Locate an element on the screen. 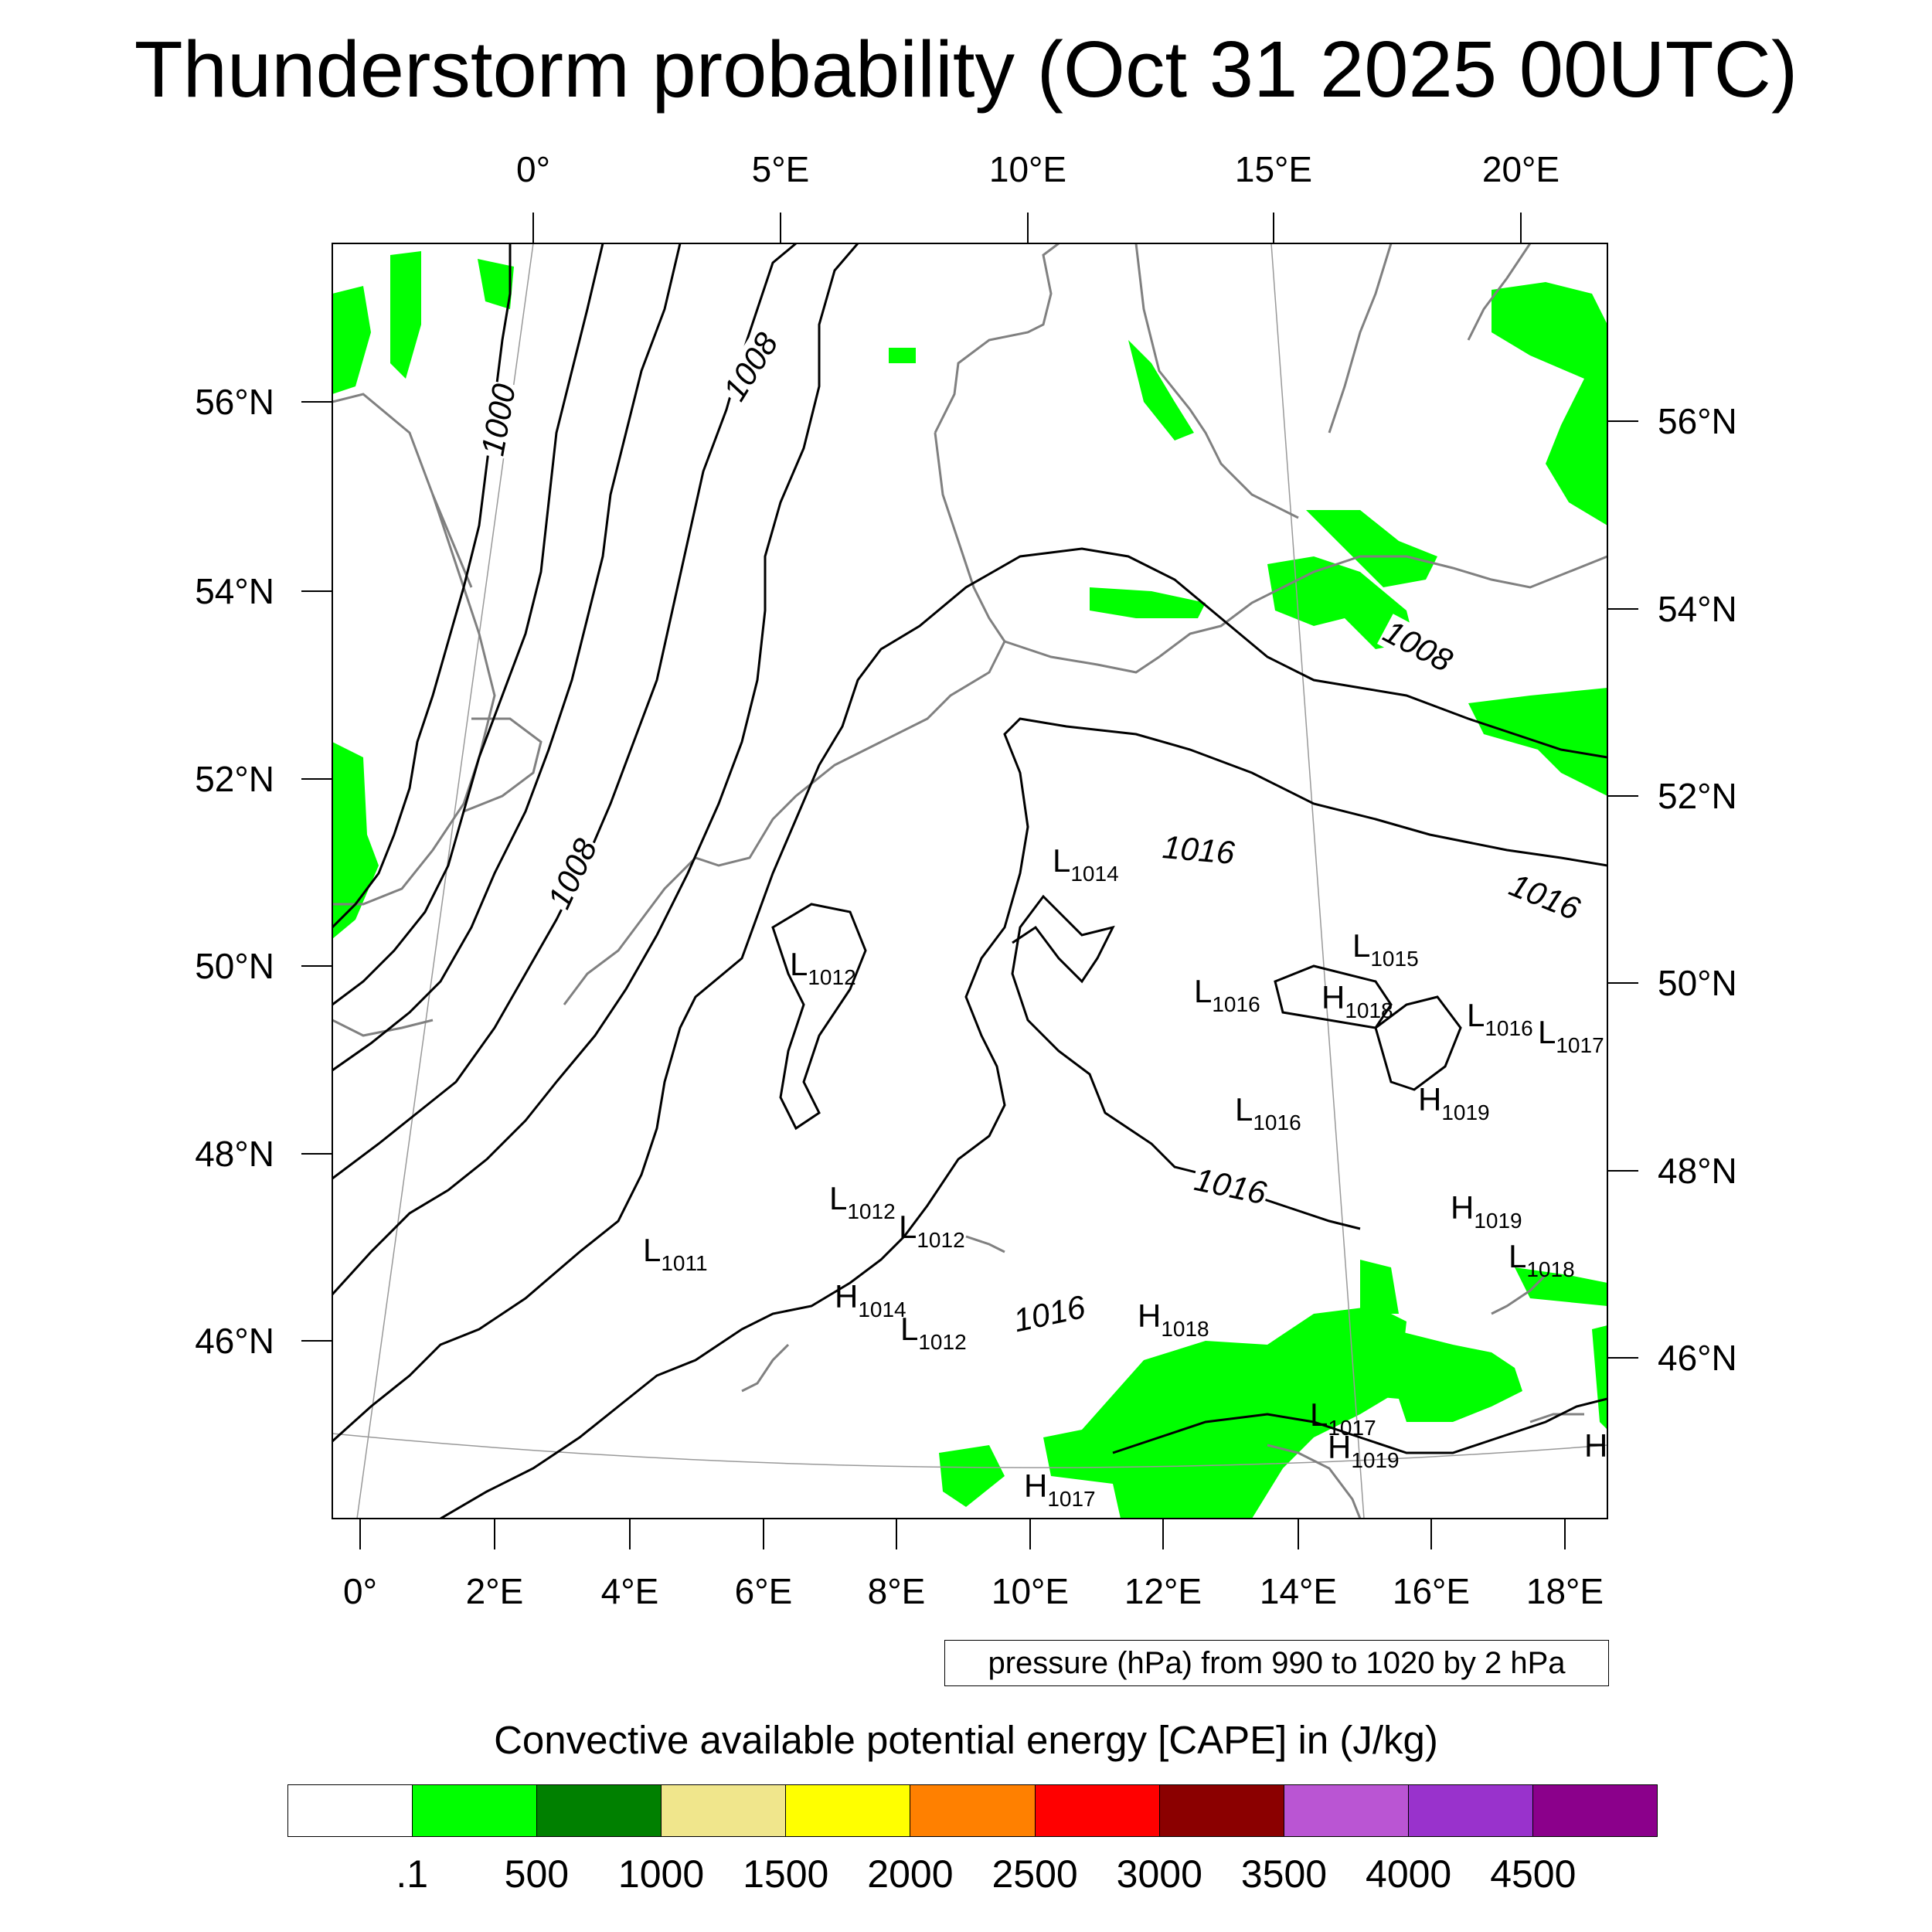  right-lat-label: 50°N is located at coordinates (1698, 983).